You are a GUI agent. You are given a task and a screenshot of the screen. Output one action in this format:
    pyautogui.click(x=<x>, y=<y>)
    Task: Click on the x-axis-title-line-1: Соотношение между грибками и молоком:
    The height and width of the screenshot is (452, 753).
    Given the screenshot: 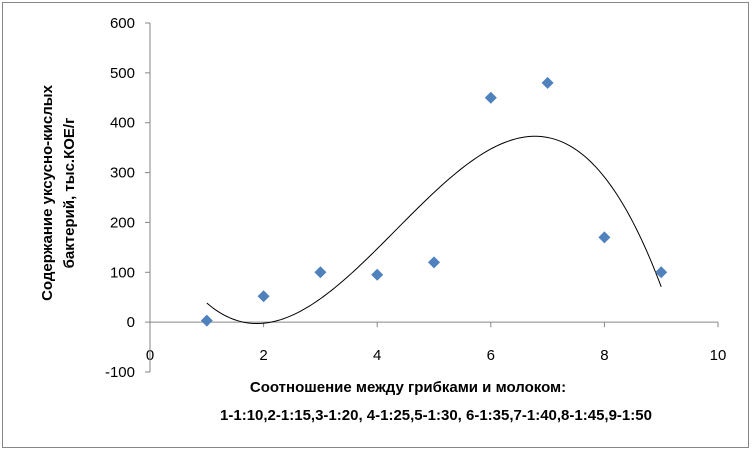 What is the action you would take?
    pyautogui.click(x=408, y=387)
    